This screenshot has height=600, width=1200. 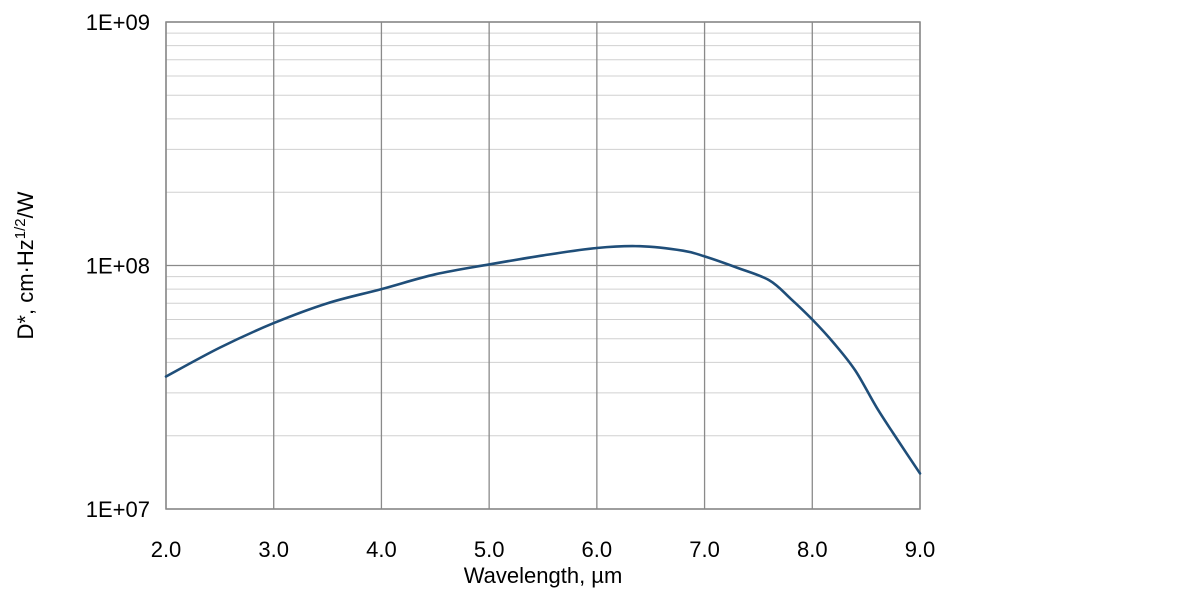 What do you see at coordinates (704, 549) in the screenshot?
I see `x-tick-label: 7.0` at bounding box center [704, 549].